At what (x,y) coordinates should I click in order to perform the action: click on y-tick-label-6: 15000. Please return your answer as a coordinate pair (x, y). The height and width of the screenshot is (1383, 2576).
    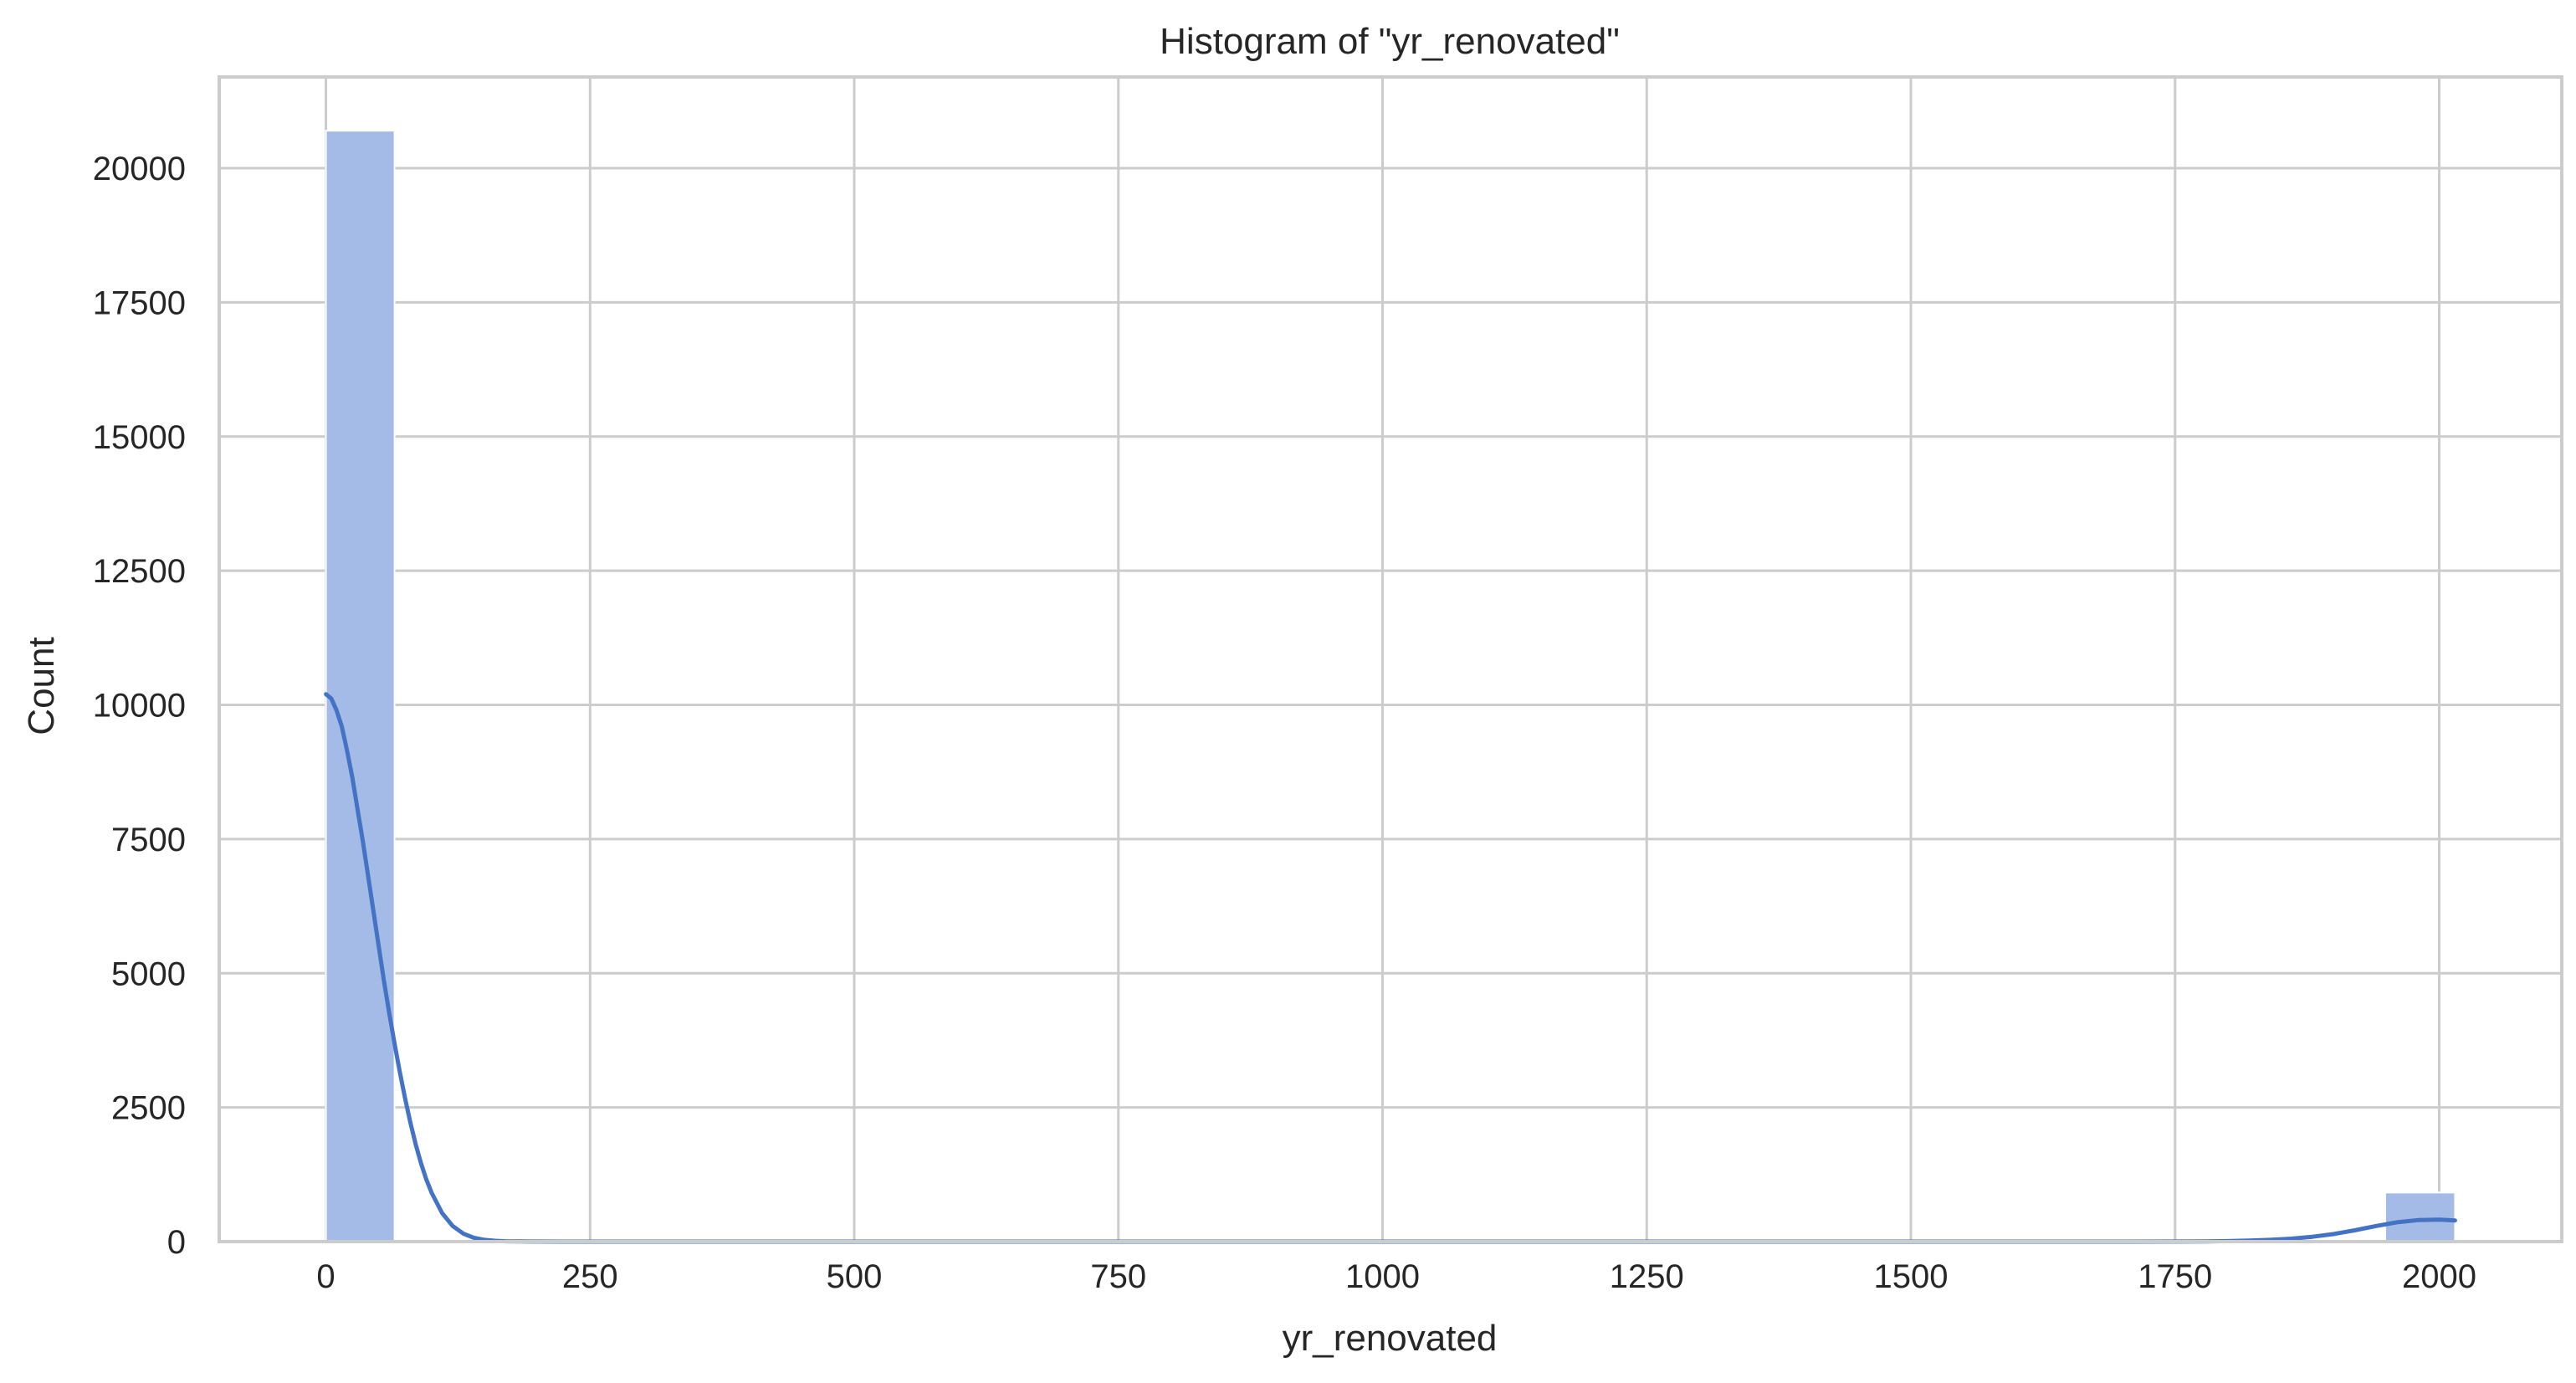
    Looking at the image, I should click on (140, 438).